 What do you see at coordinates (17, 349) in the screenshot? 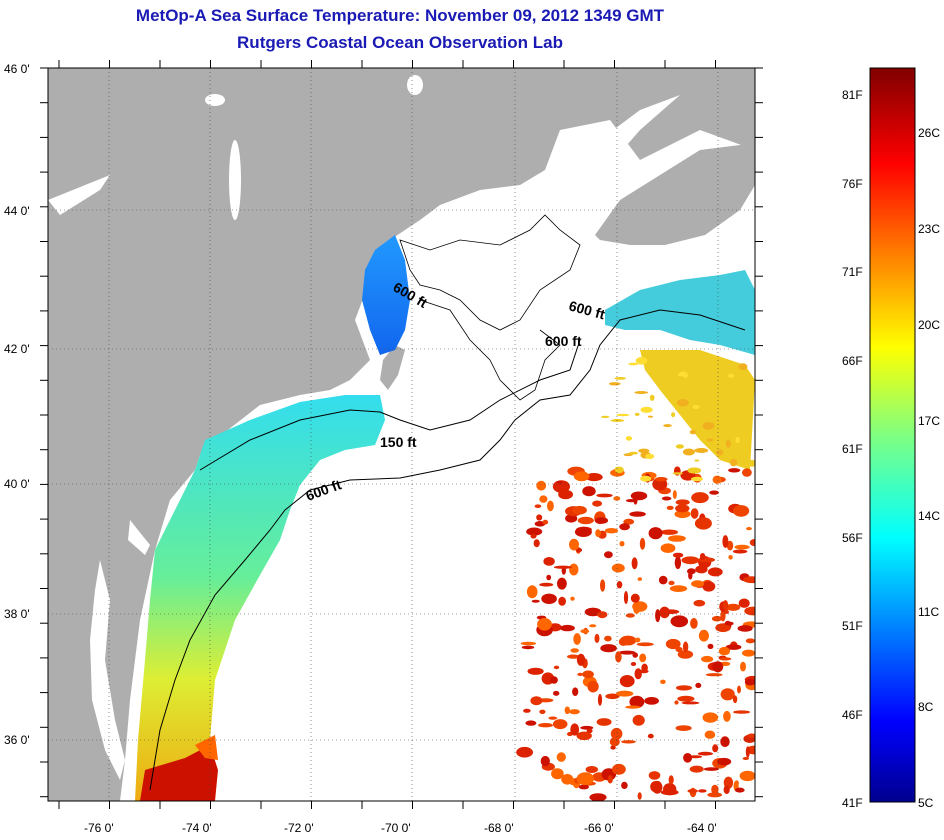
I see `lat-label: 42 0'` at bounding box center [17, 349].